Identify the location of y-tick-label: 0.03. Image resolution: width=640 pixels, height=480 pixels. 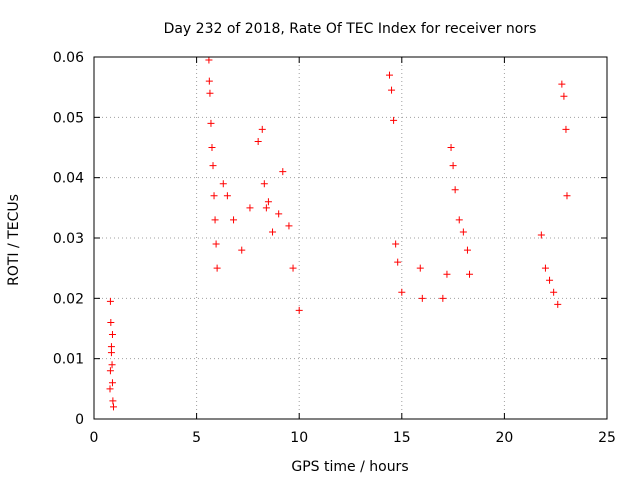
(68, 239).